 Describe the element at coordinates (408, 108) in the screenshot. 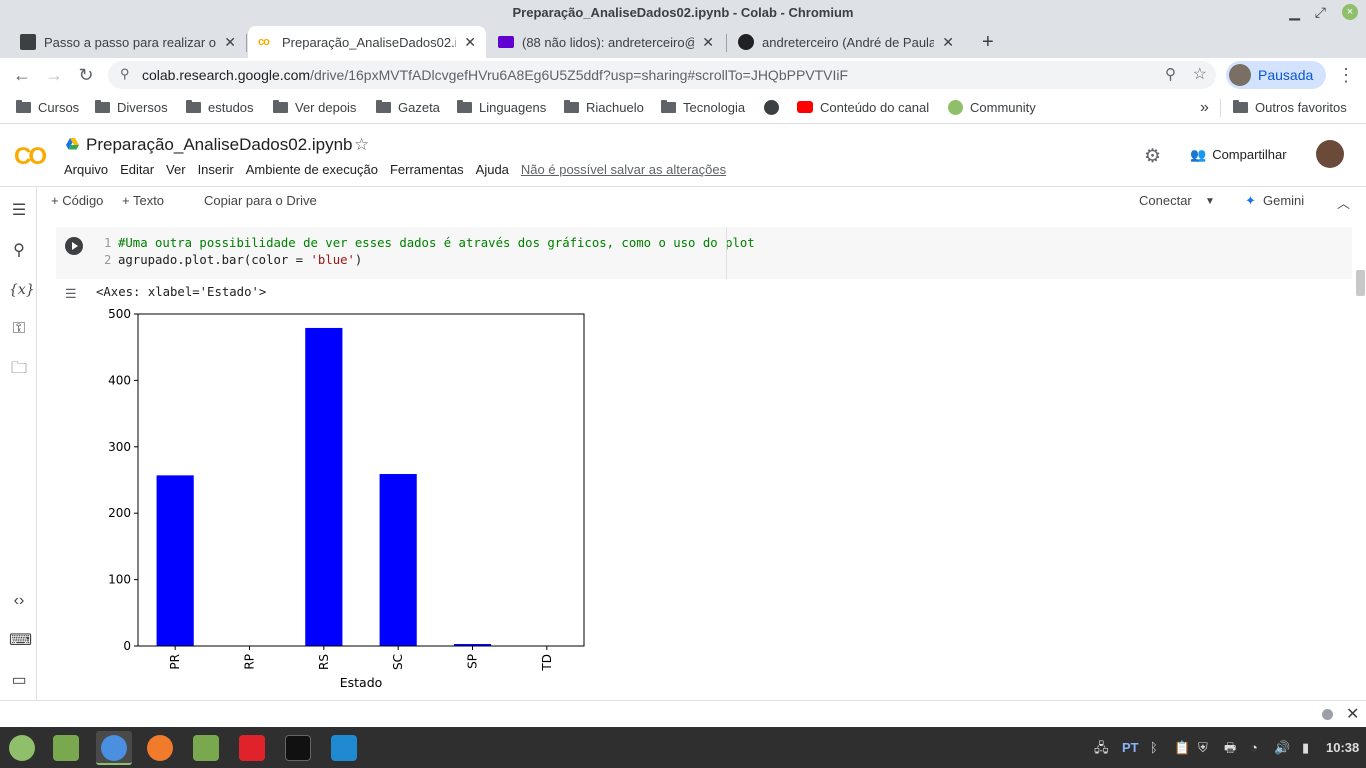

I see `bookmark-gazeta: Gazeta` at that location.